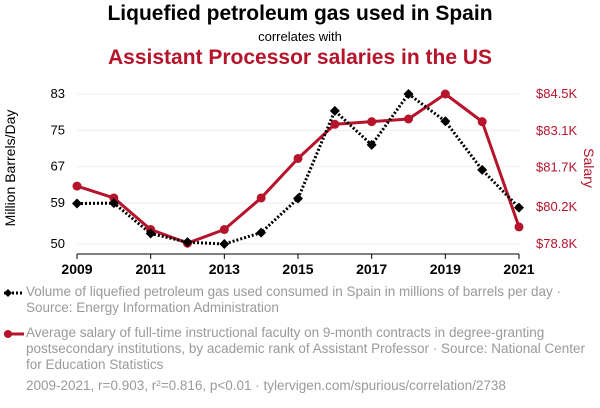 Image resolution: width=600 pixels, height=408 pixels. Describe the element at coordinates (14, 293) in the screenshot. I see `legend-marker-dotted-diamond` at that location.